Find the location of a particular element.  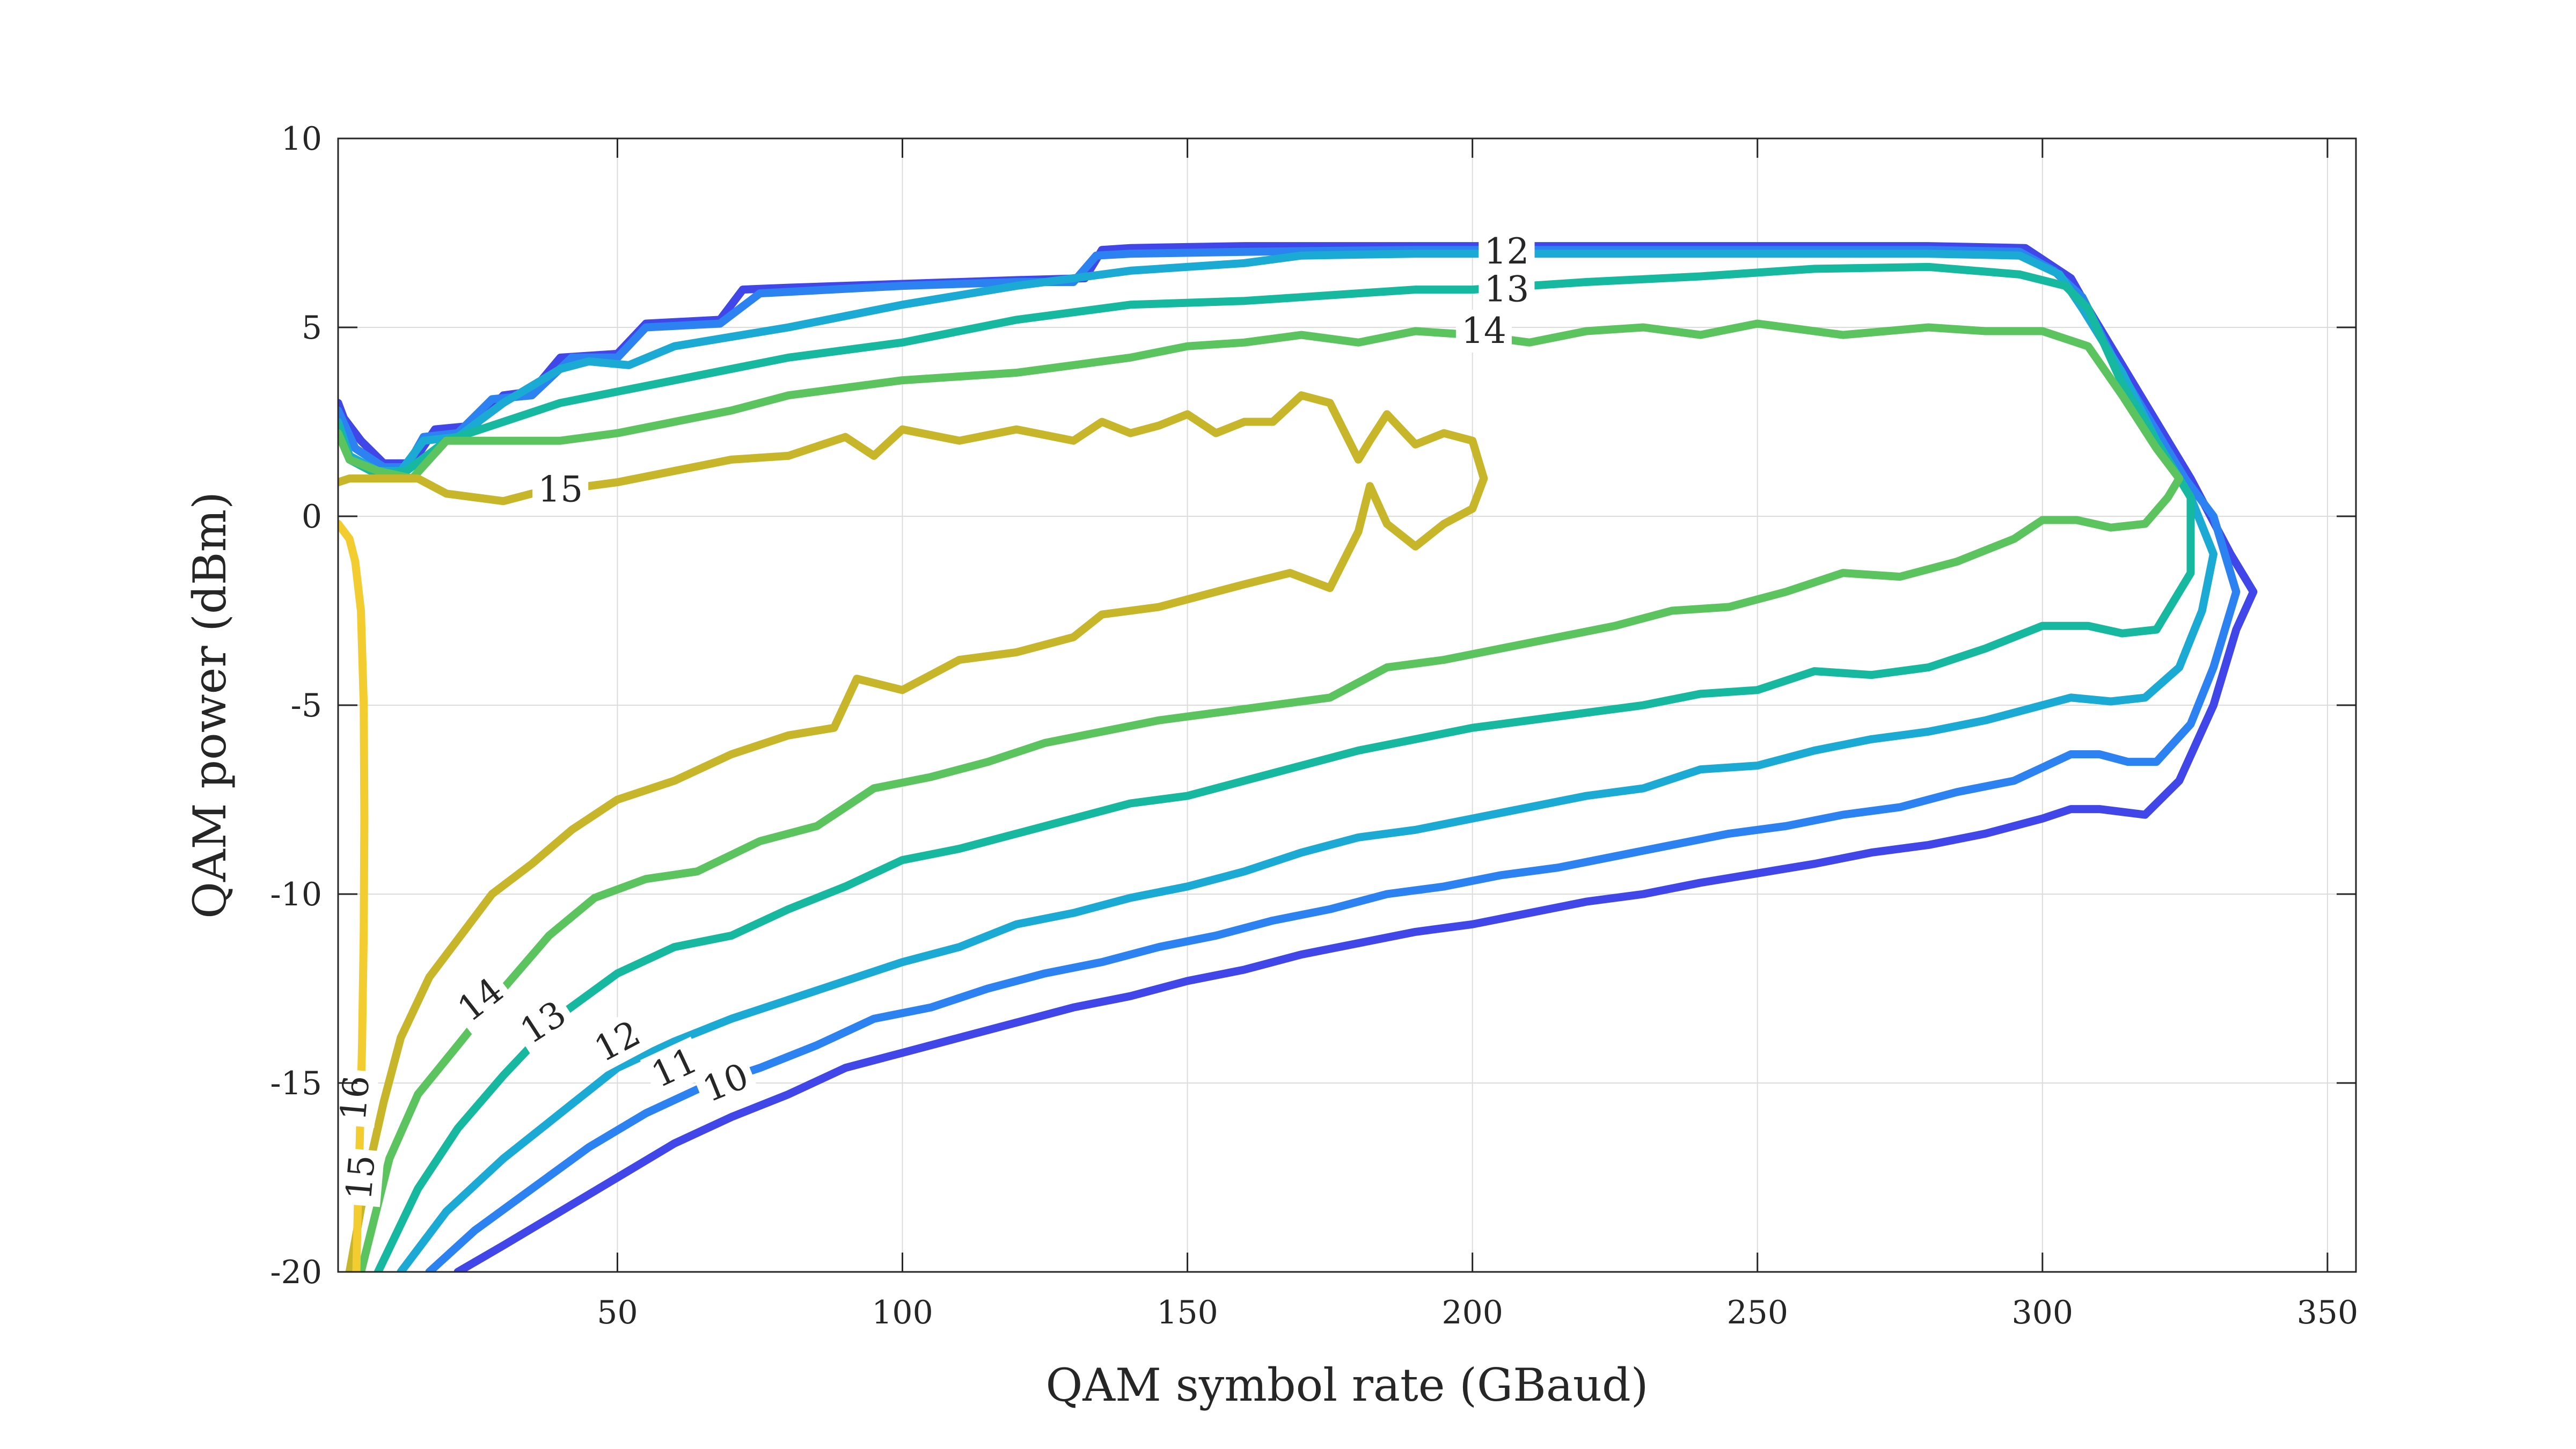

x-tick-label: 150 is located at coordinates (1187, 1312).